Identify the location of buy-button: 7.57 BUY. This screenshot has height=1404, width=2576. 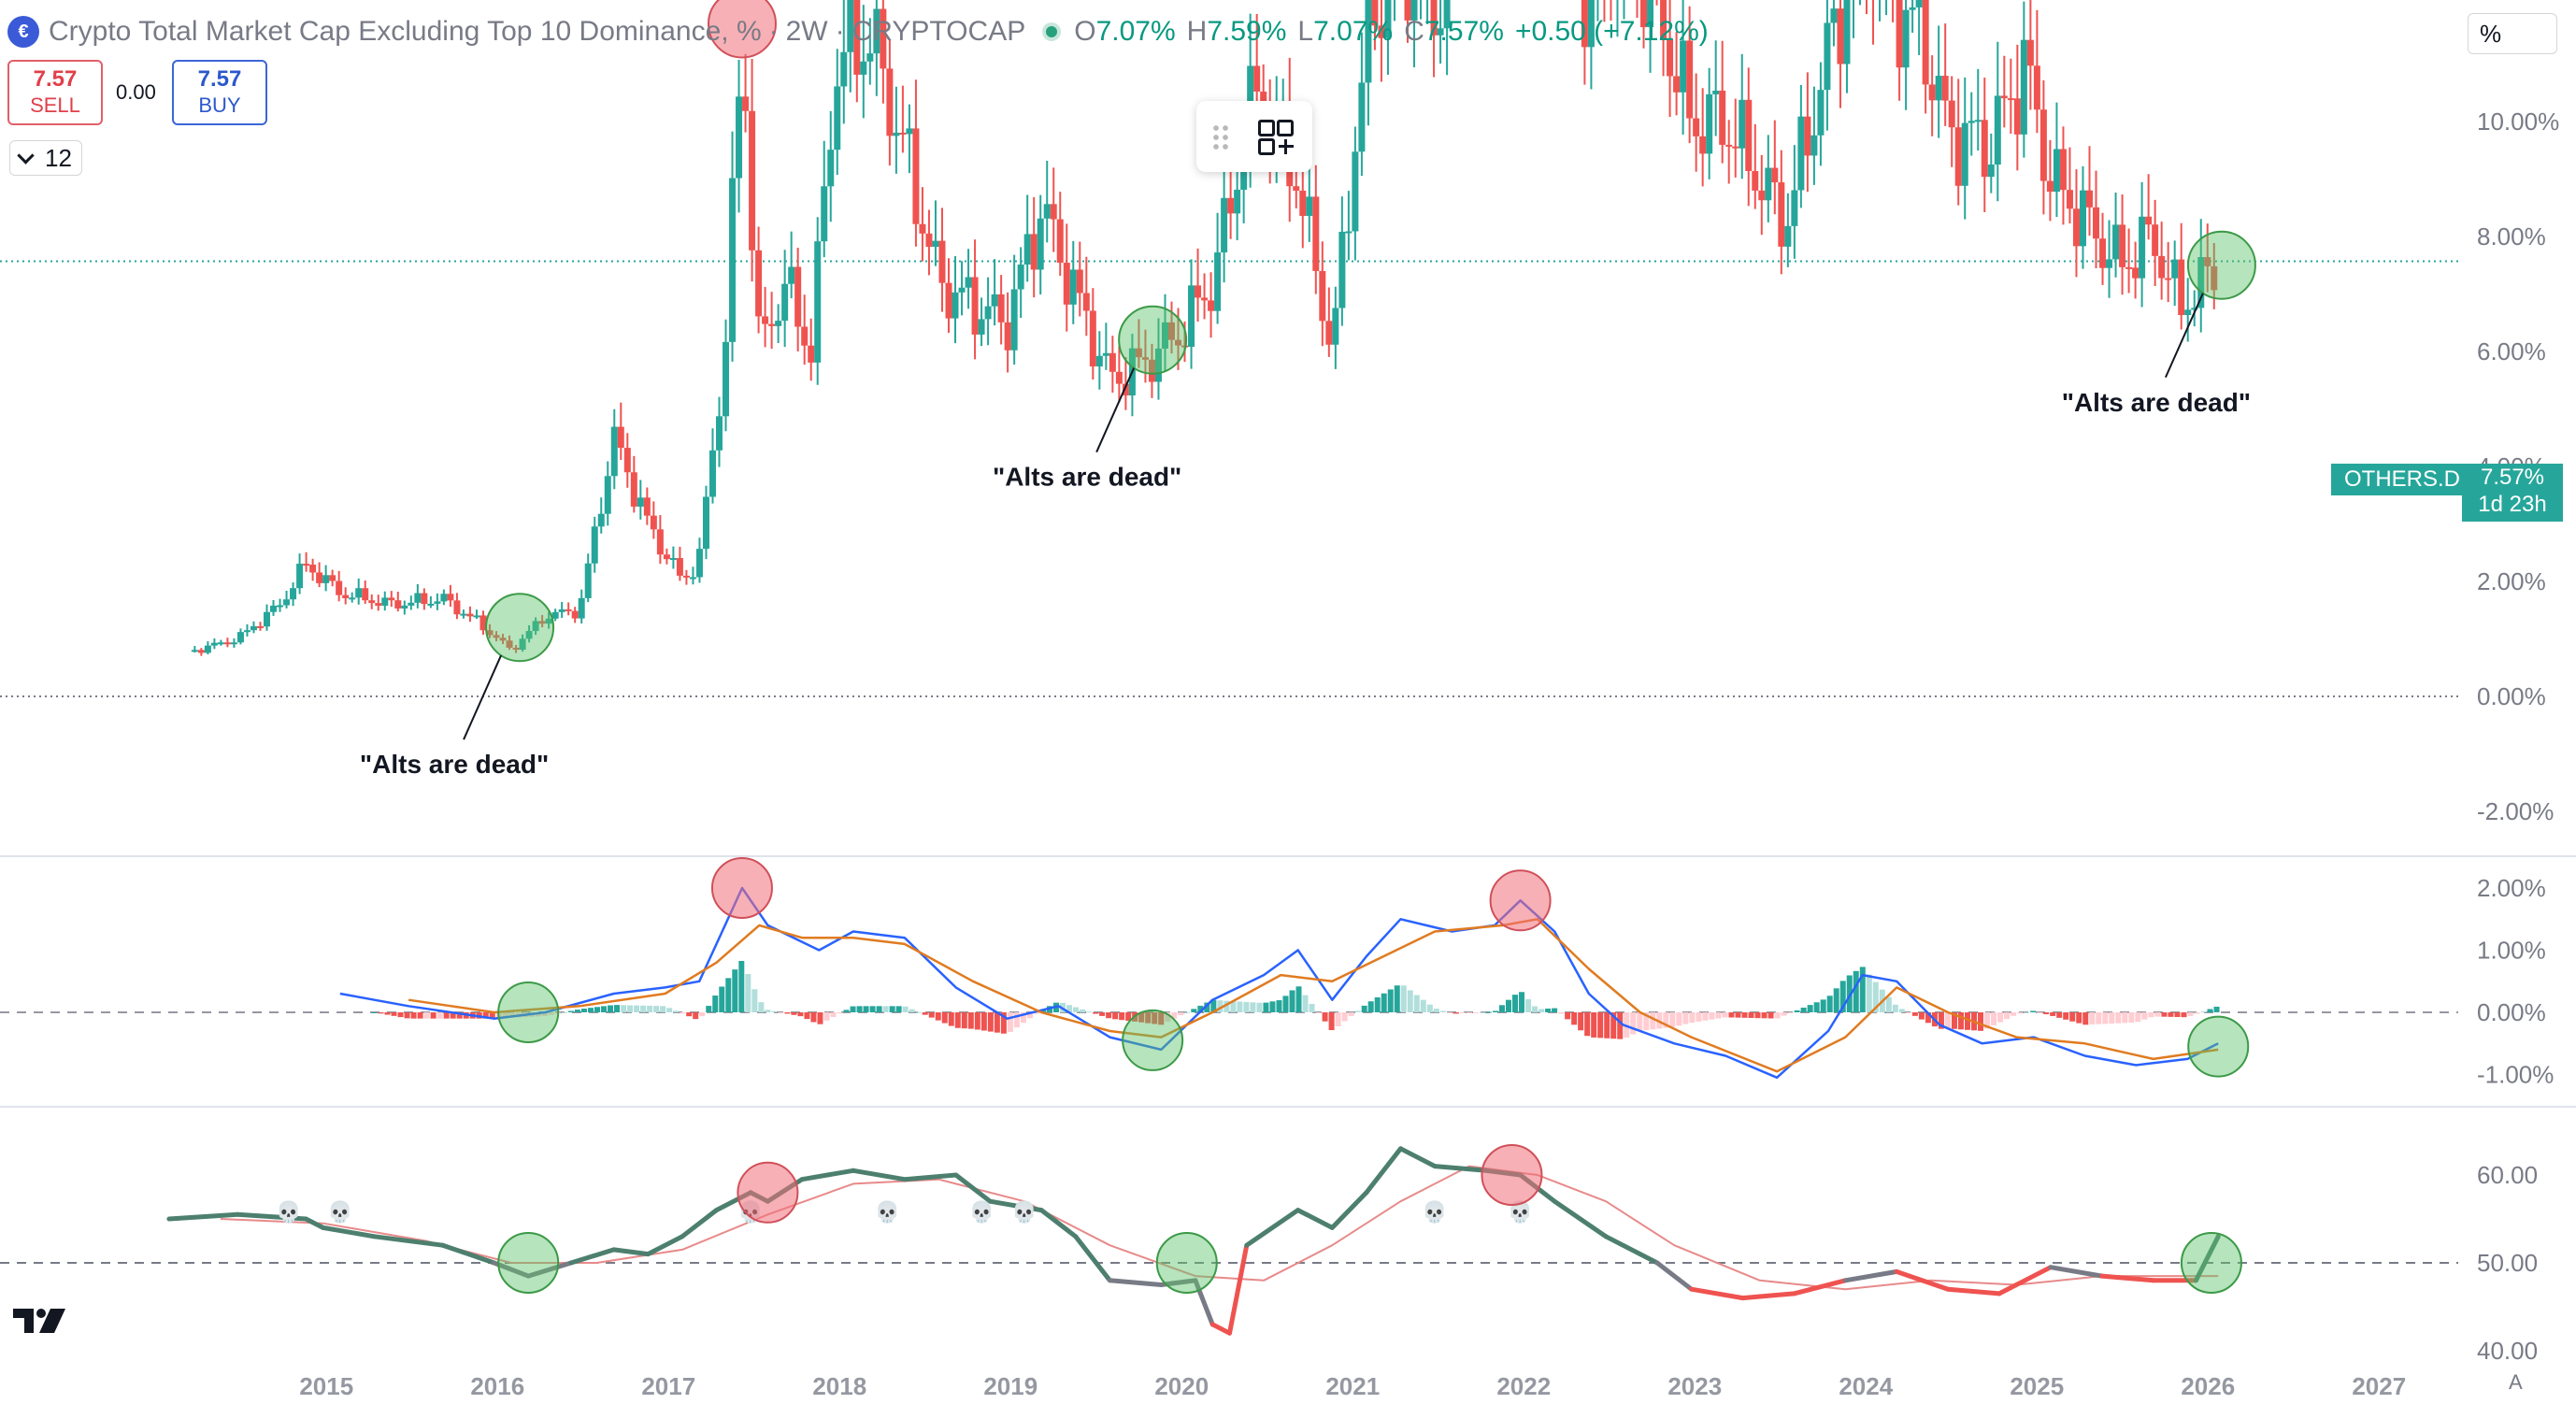
(219, 92).